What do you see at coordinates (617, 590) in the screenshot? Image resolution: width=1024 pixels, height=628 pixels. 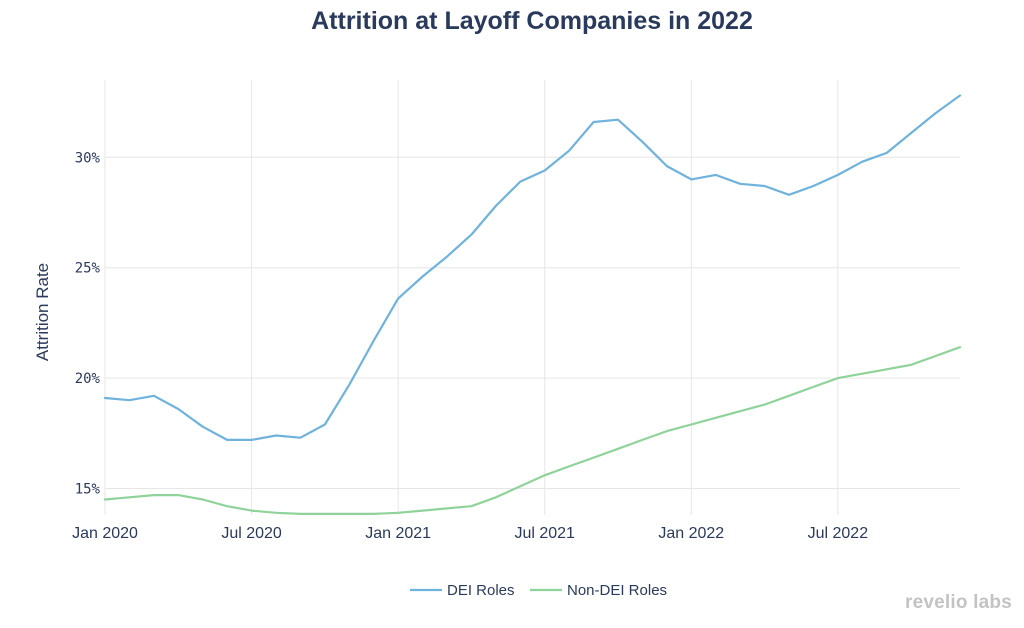 I see `legend-label: Non-DEI Roles` at bounding box center [617, 590].